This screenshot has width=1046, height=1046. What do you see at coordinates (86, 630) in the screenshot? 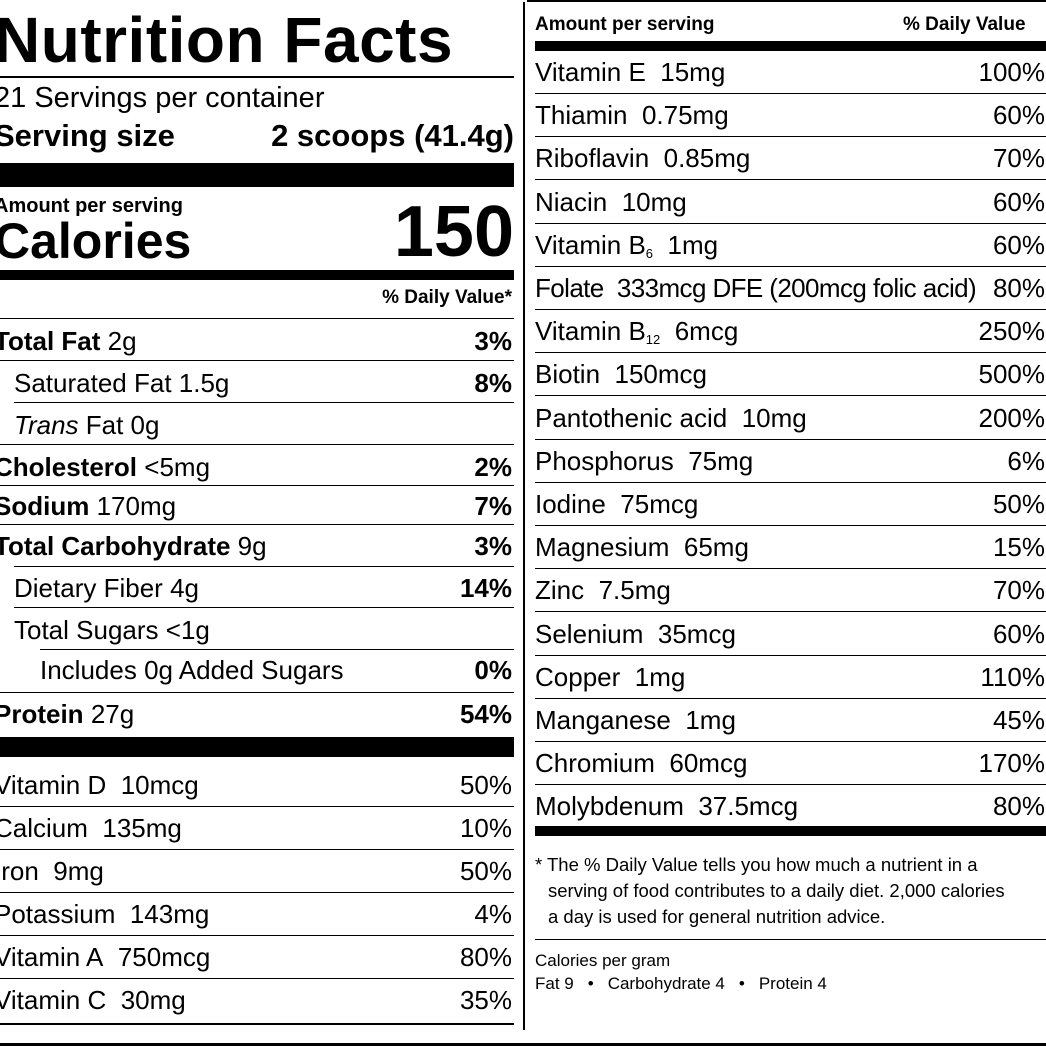
I see `nutrient-name: Total Sugars` at bounding box center [86, 630].